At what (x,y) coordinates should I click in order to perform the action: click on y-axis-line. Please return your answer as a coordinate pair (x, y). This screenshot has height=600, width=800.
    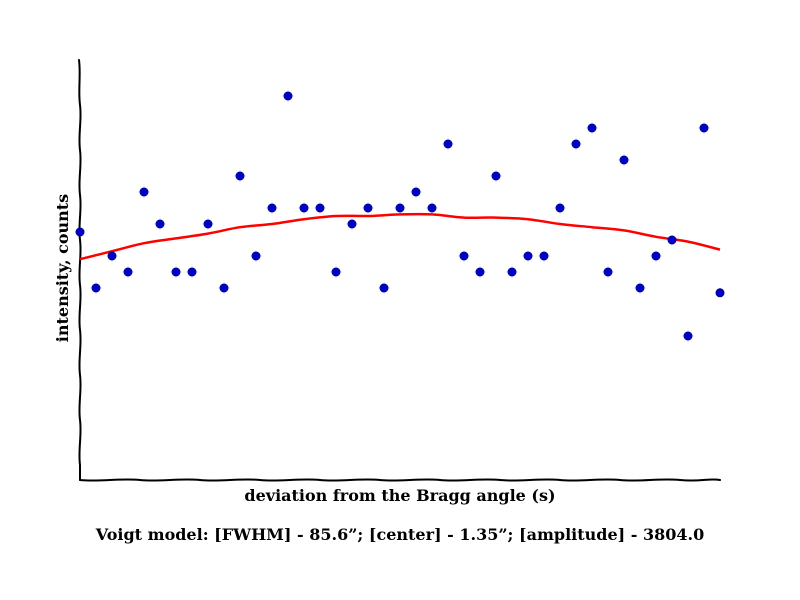
    Looking at the image, I should click on (80, 270).